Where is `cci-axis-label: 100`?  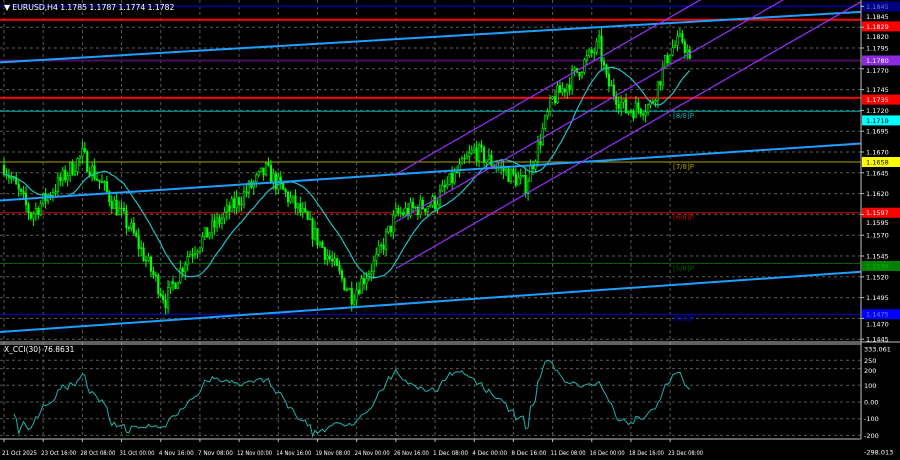
cci-axis-label: 100 is located at coordinates (870, 386).